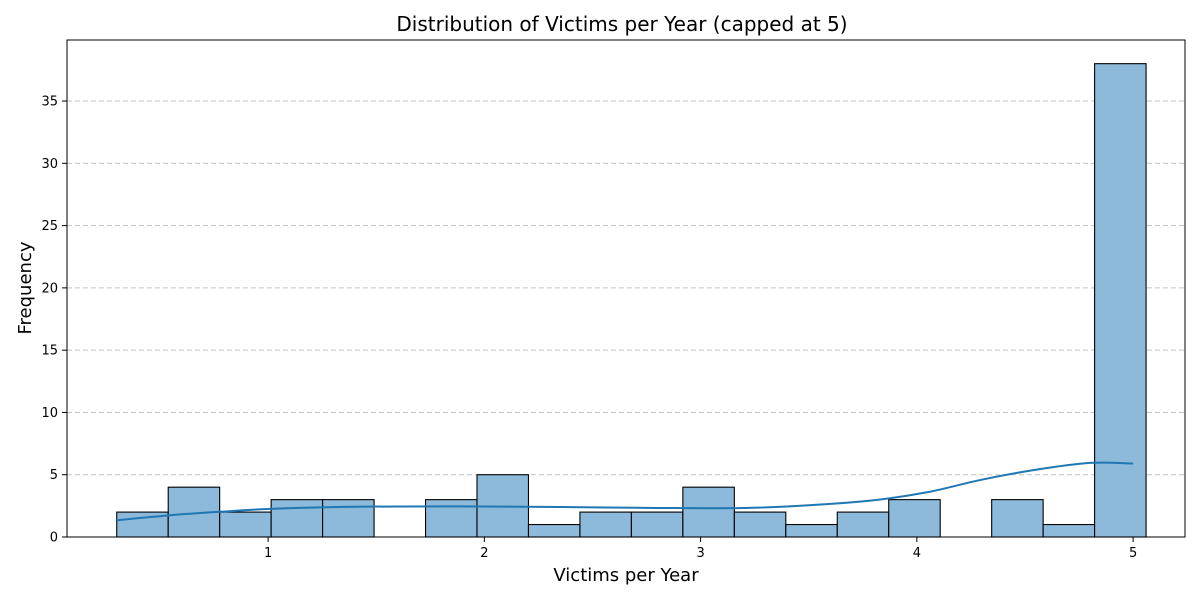 This screenshot has height=600, width=1200. I want to click on x-tick-label: 3, so click(700, 553).